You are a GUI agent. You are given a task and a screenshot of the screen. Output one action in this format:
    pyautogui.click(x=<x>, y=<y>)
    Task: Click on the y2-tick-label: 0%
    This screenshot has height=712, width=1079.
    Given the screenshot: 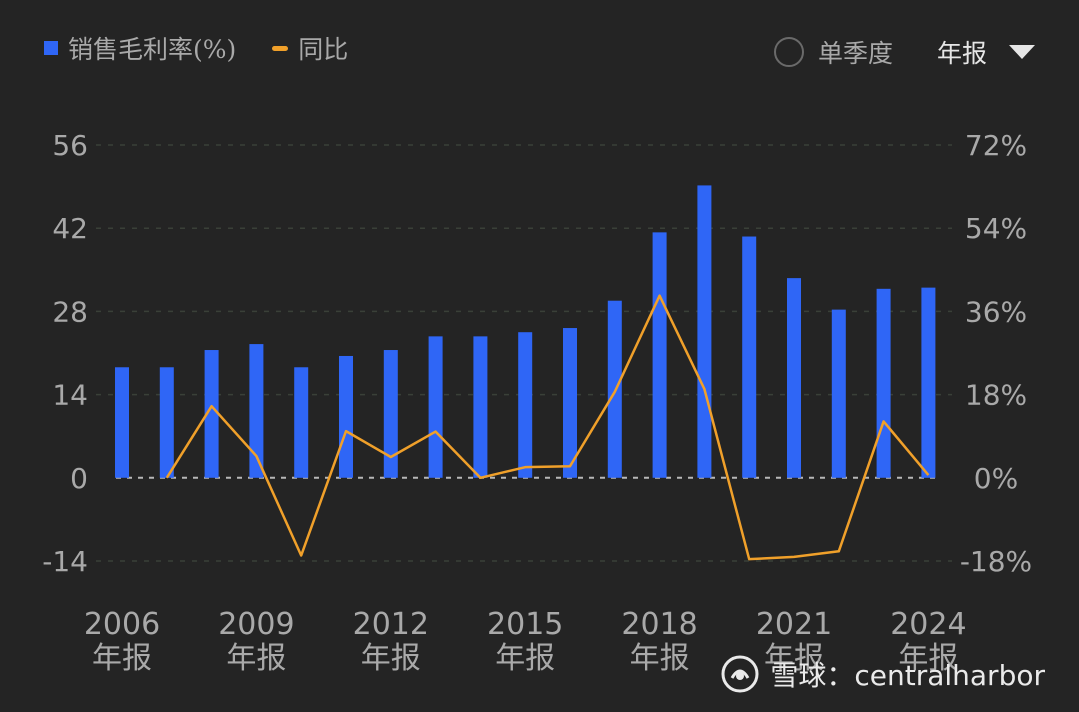 What is the action you would take?
    pyautogui.click(x=996, y=478)
    